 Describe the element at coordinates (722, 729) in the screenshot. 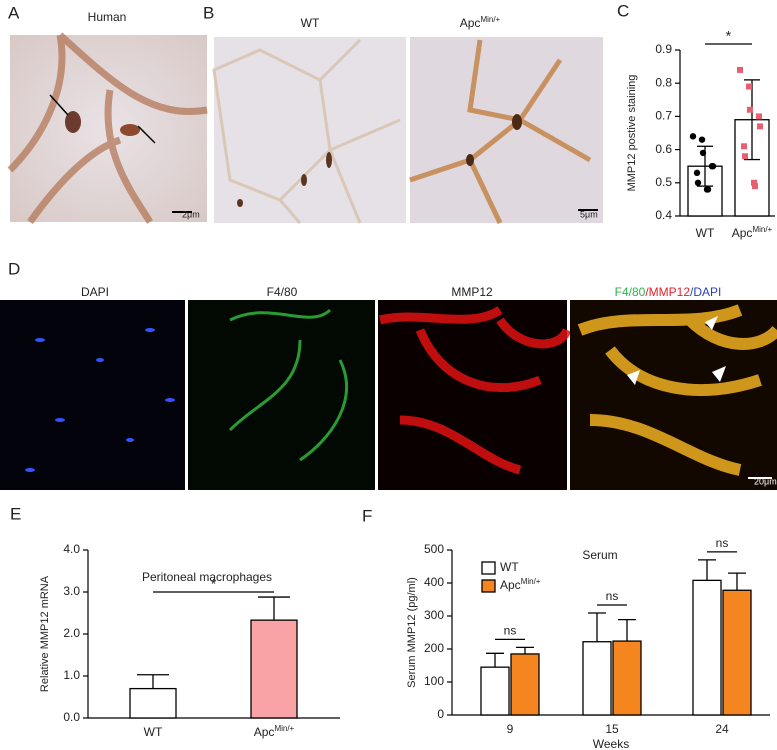

I see `x-tick-label: 24` at that location.